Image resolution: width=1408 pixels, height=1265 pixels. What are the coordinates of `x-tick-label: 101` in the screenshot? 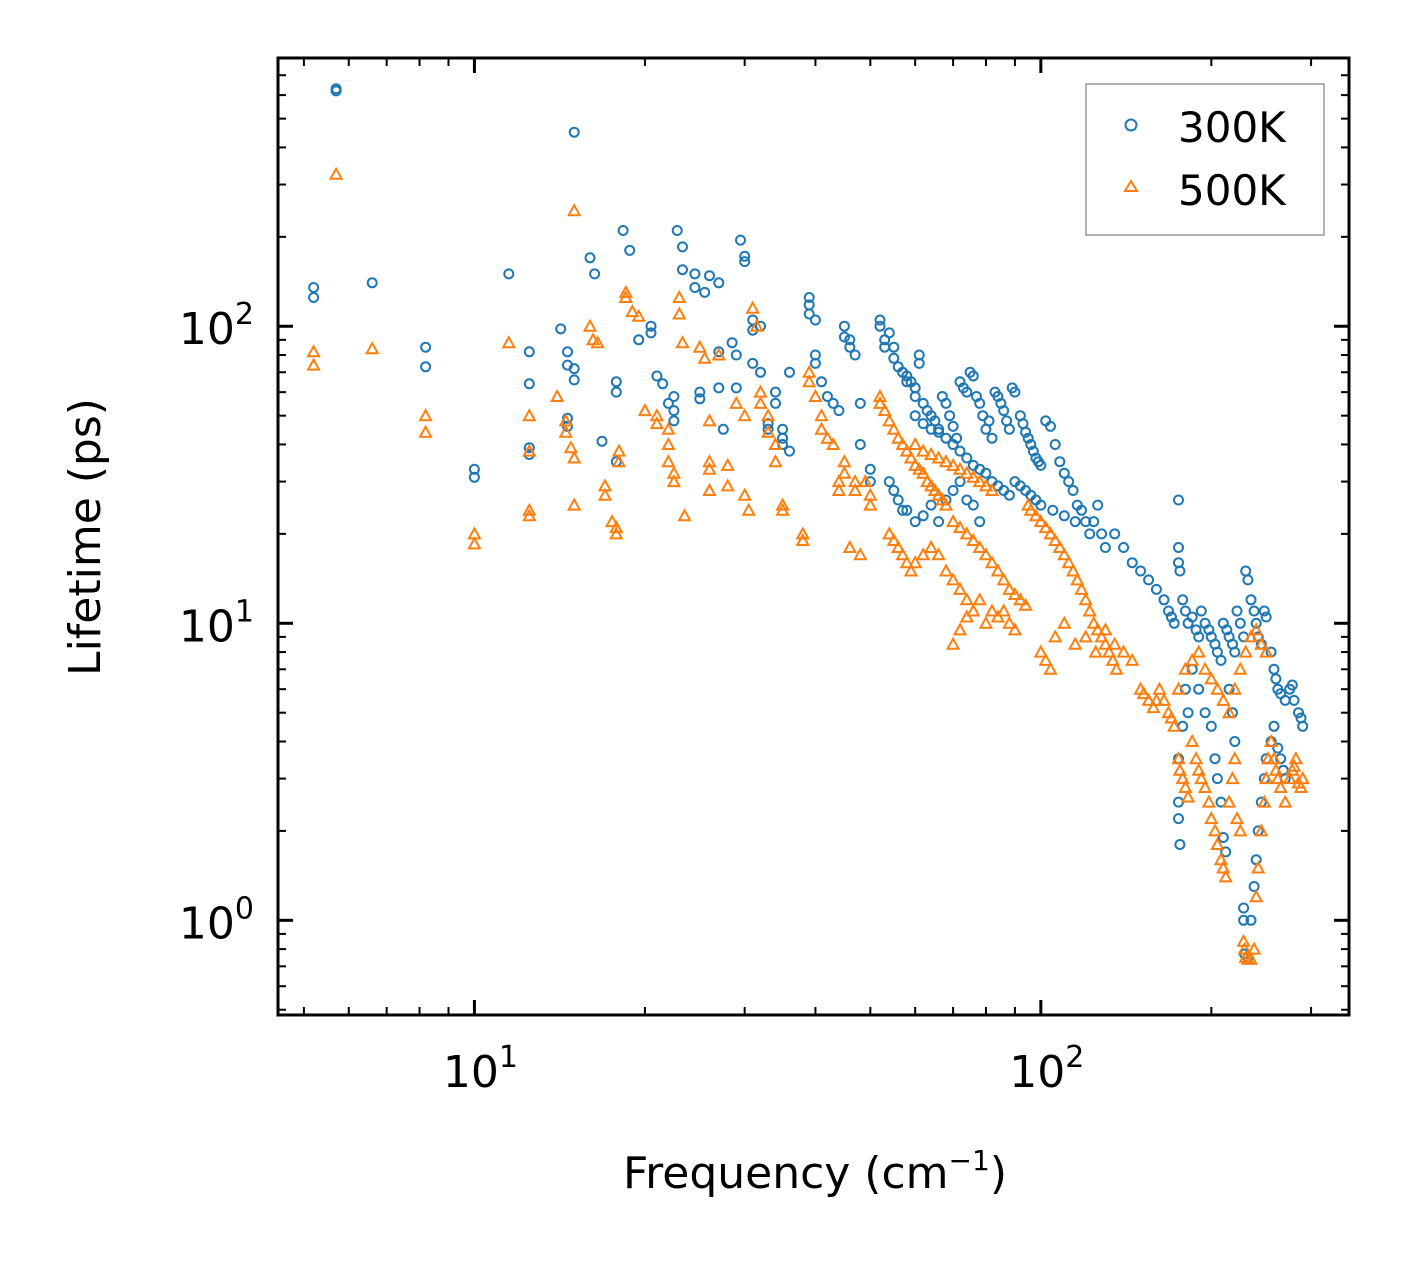 It's located at (480, 1069).